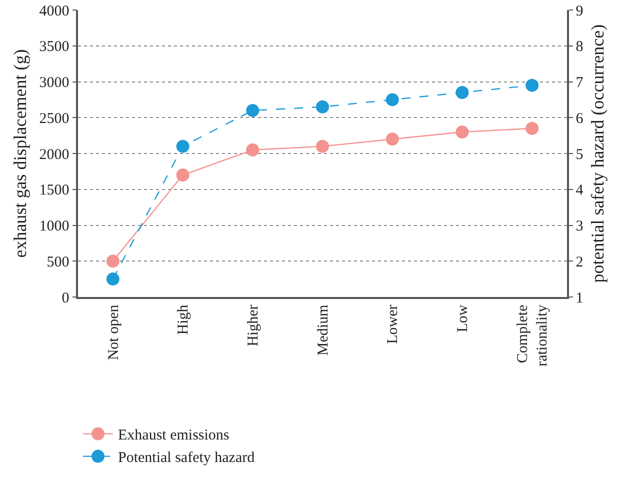  I want to click on x-tick-label: Not open, so click(114, 332).